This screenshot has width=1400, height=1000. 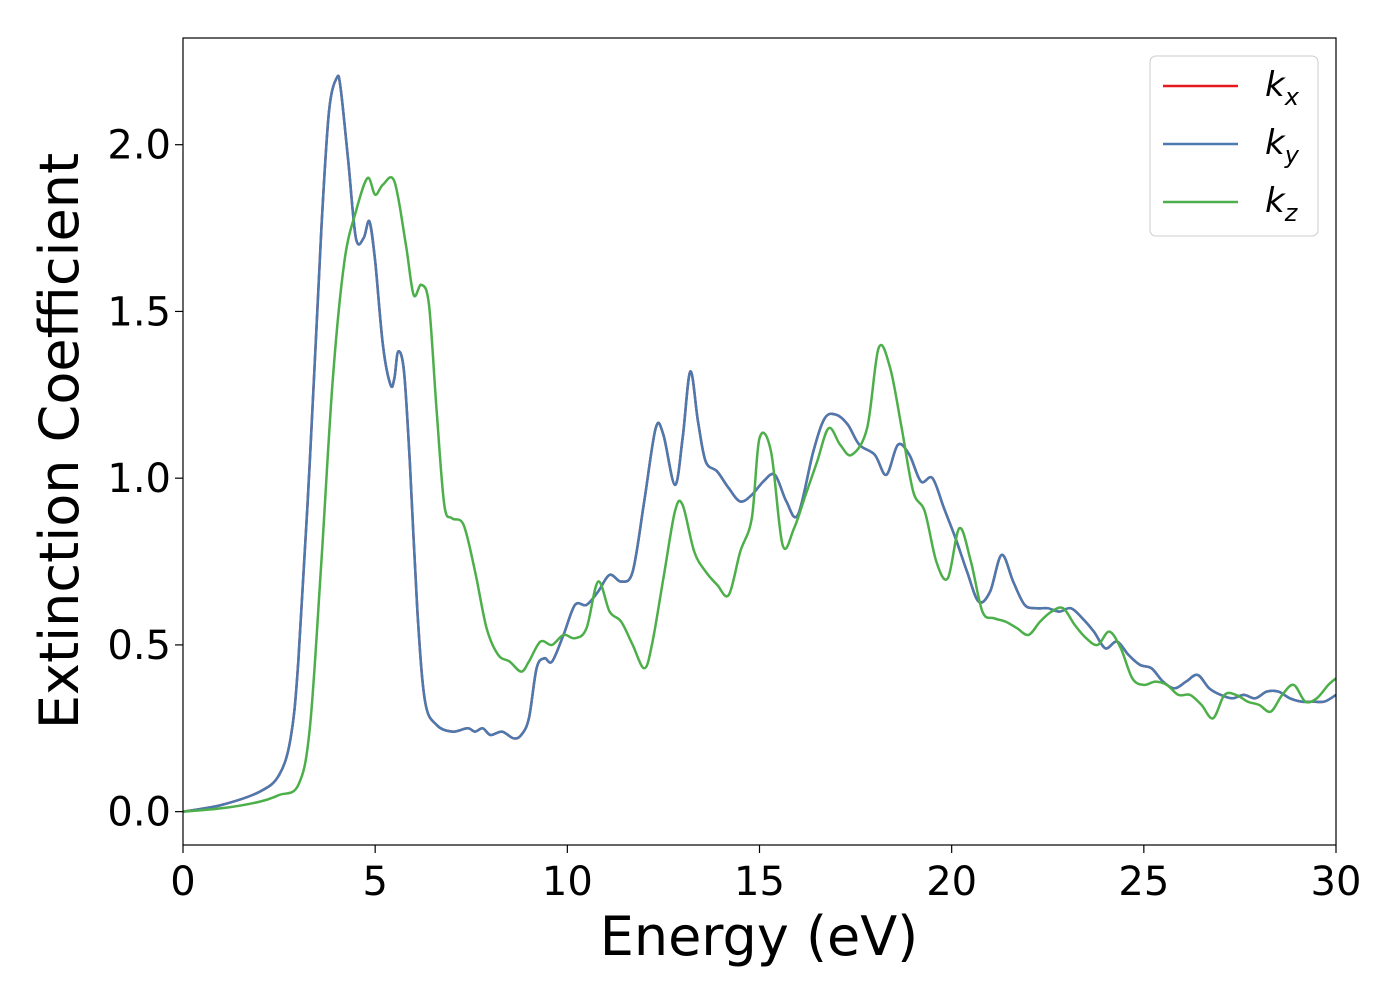 I want to click on x-tick-label: 20, so click(x=951, y=882).